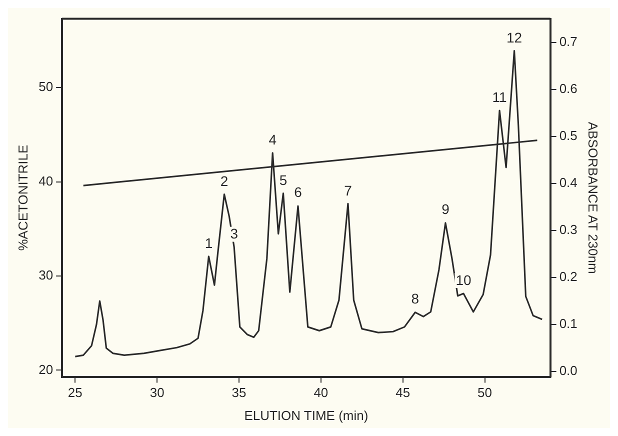 The width and height of the screenshot is (618, 436). I want to click on y2-tick-label: 0.3, so click(568, 230).